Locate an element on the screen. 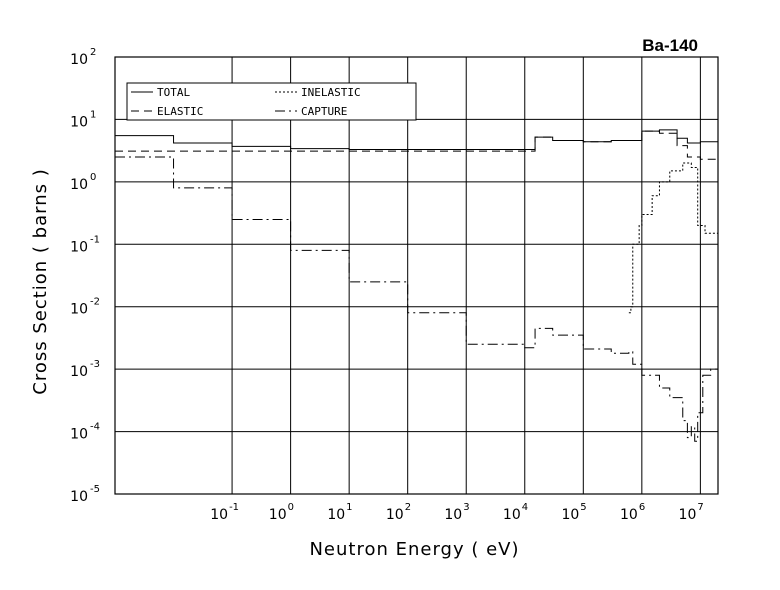  legend-box is located at coordinates (271, 101).